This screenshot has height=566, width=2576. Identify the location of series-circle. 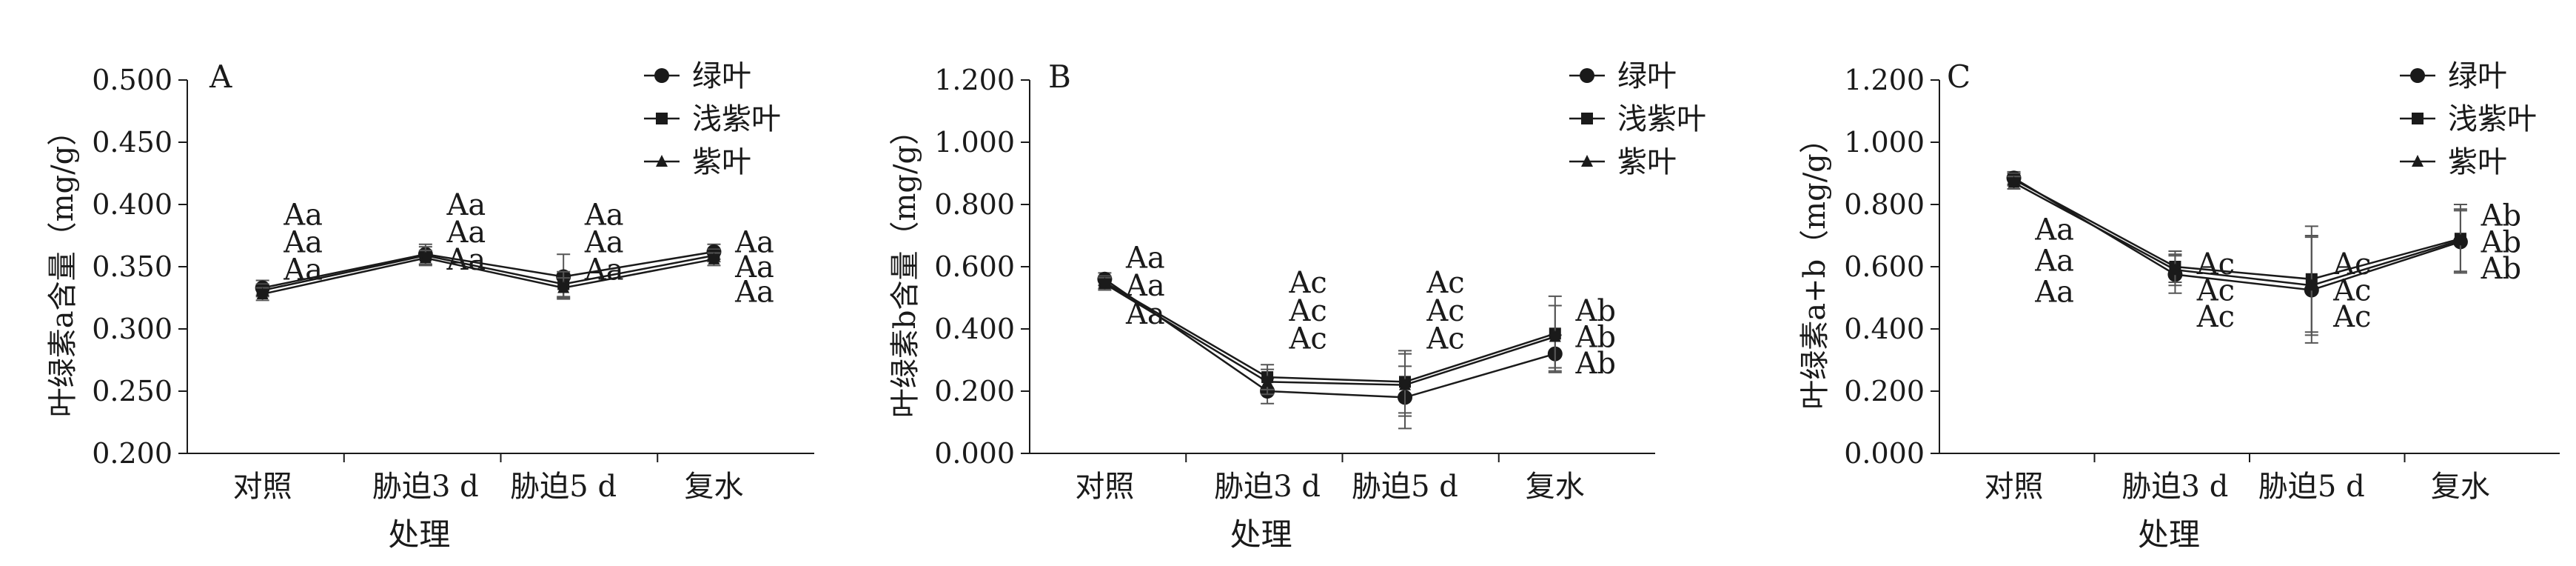
(2237, 257).